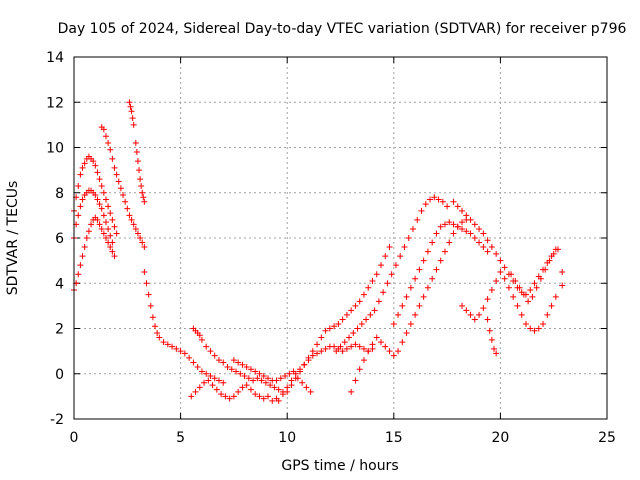 The image size is (640, 480). I want to click on x-tick-label: 20, so click(500, 438).